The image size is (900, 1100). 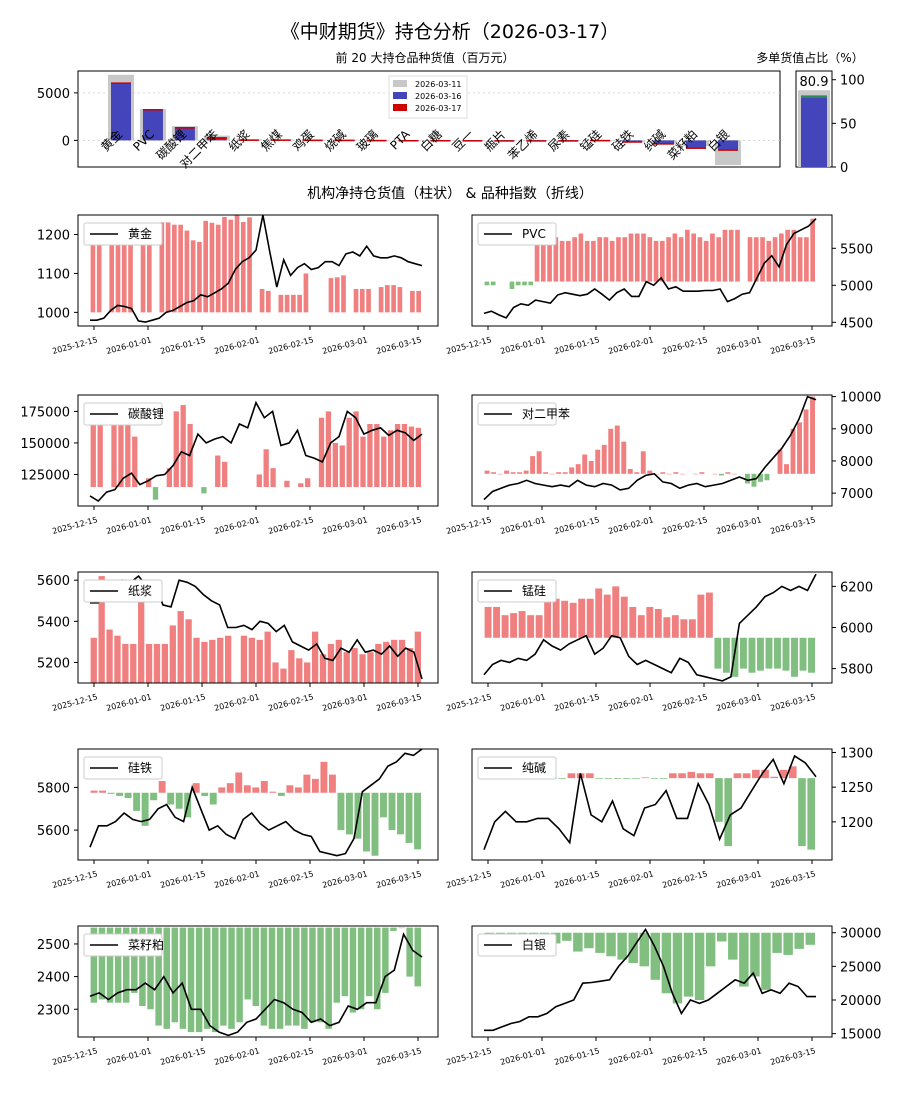 What do you see at coordinates (431, 141) in the screenshot?
I see `category-label: 白糖` at bounding box center [431, 141].